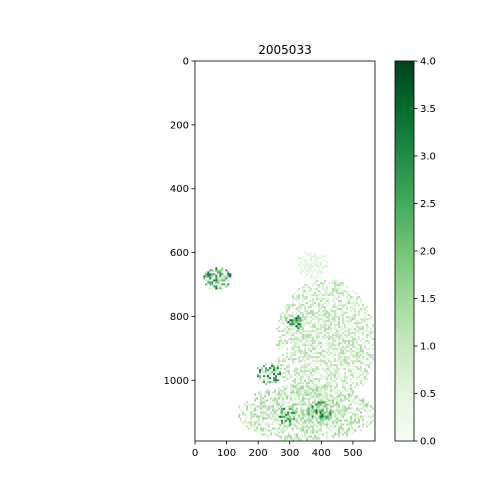 Image resolution: width=504 pixels, height=504 pixels. I want to click on colorbar-tick-label: 1.5, so click(428, 299).